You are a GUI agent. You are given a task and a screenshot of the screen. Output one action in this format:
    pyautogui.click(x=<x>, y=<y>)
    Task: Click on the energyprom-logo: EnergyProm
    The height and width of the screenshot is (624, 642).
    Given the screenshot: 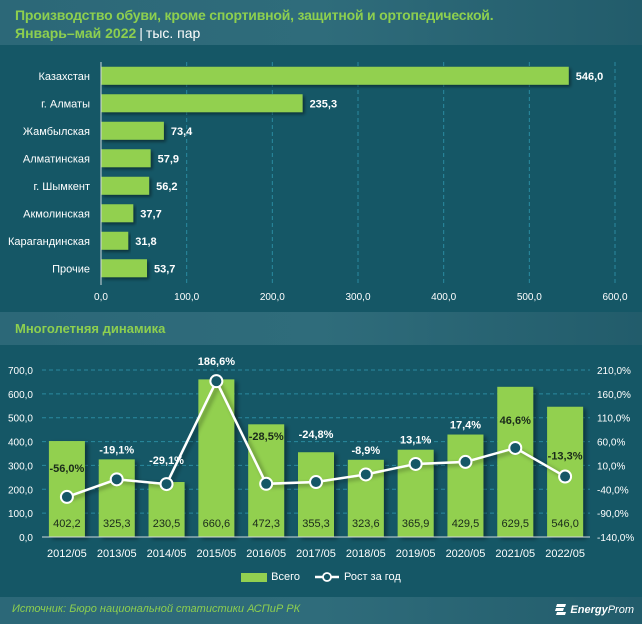 What is the action you would take?
    pyautogui.click(x=594, y=609)
    